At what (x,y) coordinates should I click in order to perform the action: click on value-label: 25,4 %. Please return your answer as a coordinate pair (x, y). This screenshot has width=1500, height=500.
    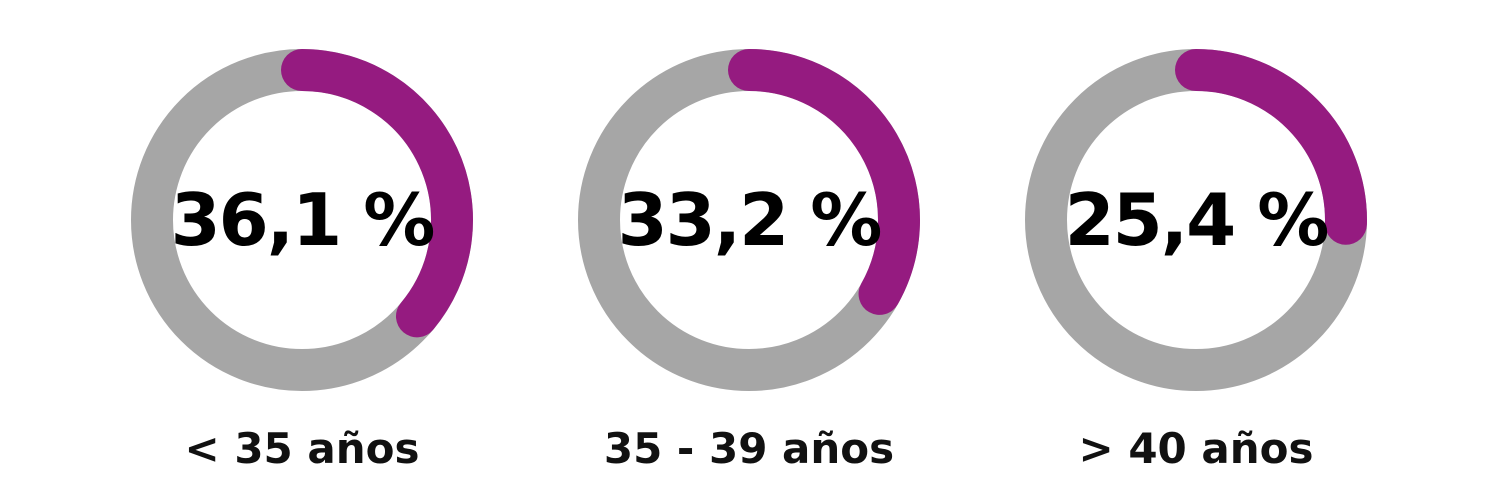
    Looking at the image, I should click on (1197, 220).